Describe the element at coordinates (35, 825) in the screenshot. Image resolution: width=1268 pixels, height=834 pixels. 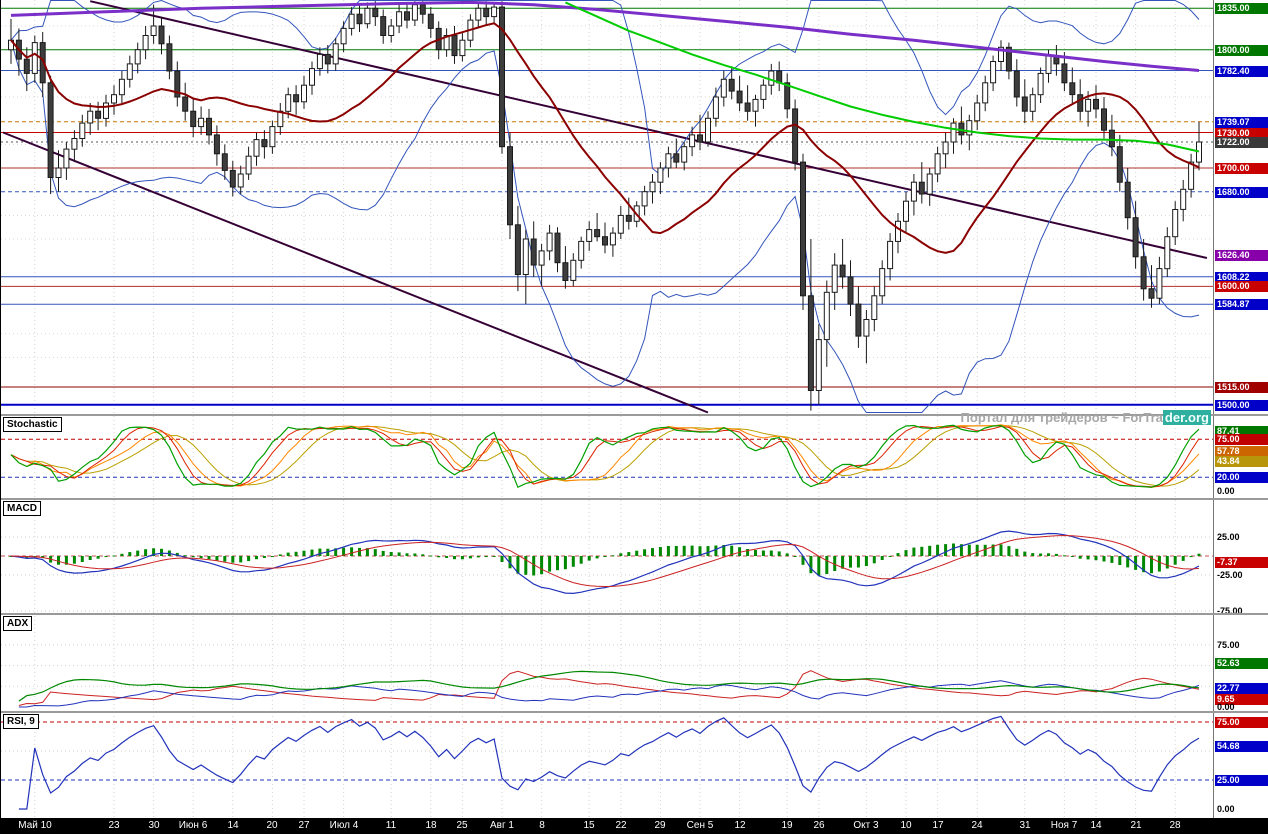
I see `time-tick: Май 10` at that location.